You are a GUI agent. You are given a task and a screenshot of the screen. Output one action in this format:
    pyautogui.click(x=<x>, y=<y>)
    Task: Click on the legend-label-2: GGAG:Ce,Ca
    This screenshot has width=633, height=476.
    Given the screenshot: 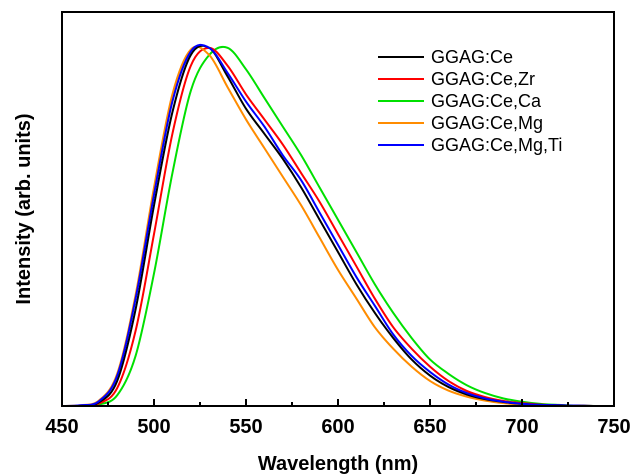 What is the action you would take?
    pyautogui.click(x=486, y=101)
    